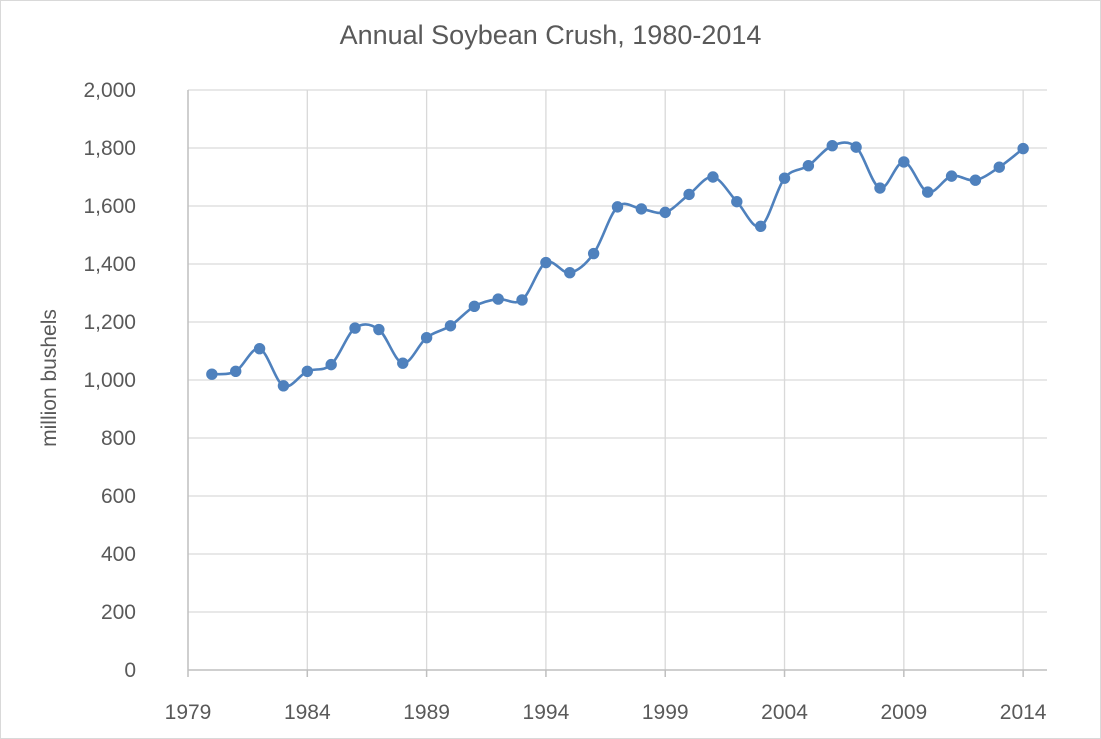 The height and width of the screenshot is (739, 1101). Describe the element at coordinates (109, 148) in the screenshot. I see `y-tick-label: 1,800` at that location.